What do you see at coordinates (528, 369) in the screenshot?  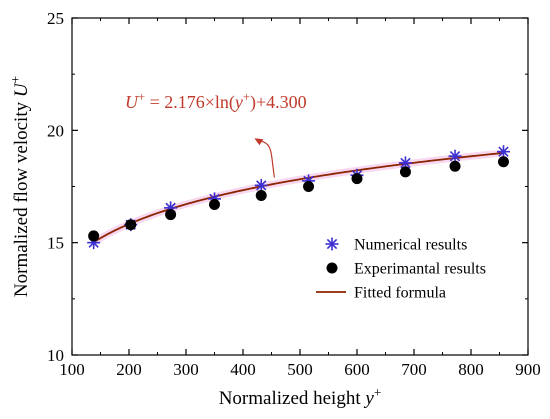 I see `x-tick-label: 900` at bounding box center [528, 369].